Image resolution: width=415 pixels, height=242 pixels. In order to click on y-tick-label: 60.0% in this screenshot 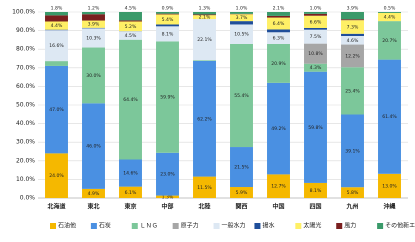, I will do `click(25, 86)`.